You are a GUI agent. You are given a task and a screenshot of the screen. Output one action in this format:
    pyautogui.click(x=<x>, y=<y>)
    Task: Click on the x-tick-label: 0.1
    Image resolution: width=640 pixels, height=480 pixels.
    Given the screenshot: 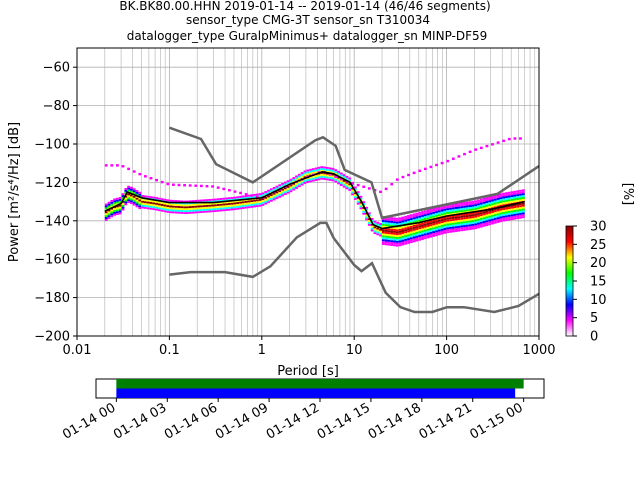 What is the action you would take?
    pyautogui.click(x=169, y=350)
    